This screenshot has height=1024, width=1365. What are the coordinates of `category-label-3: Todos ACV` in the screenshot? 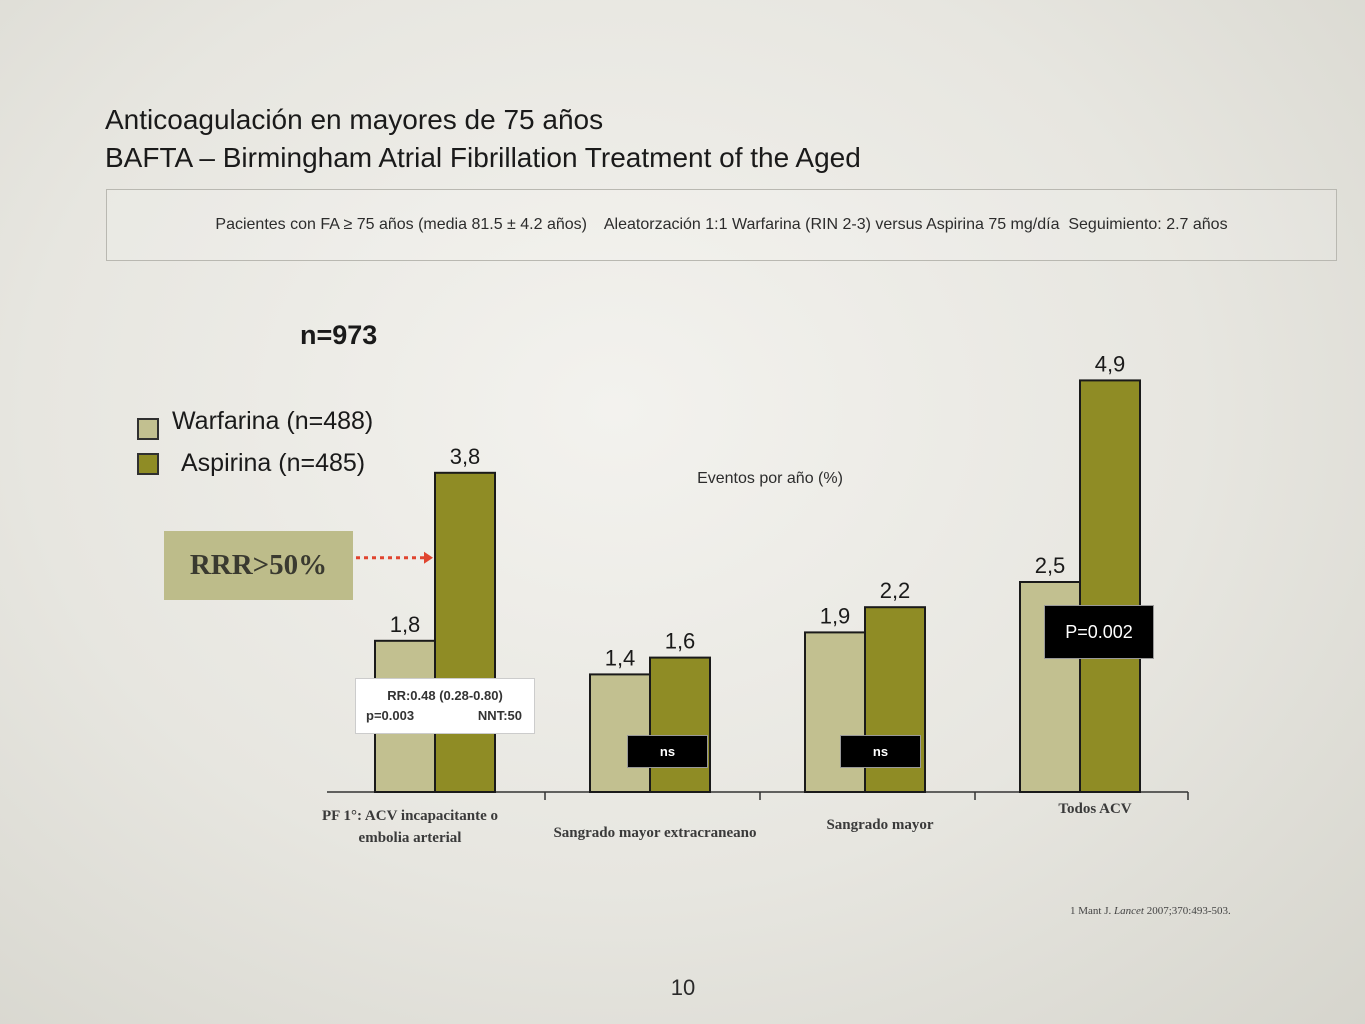 It's located at (1095, 809).